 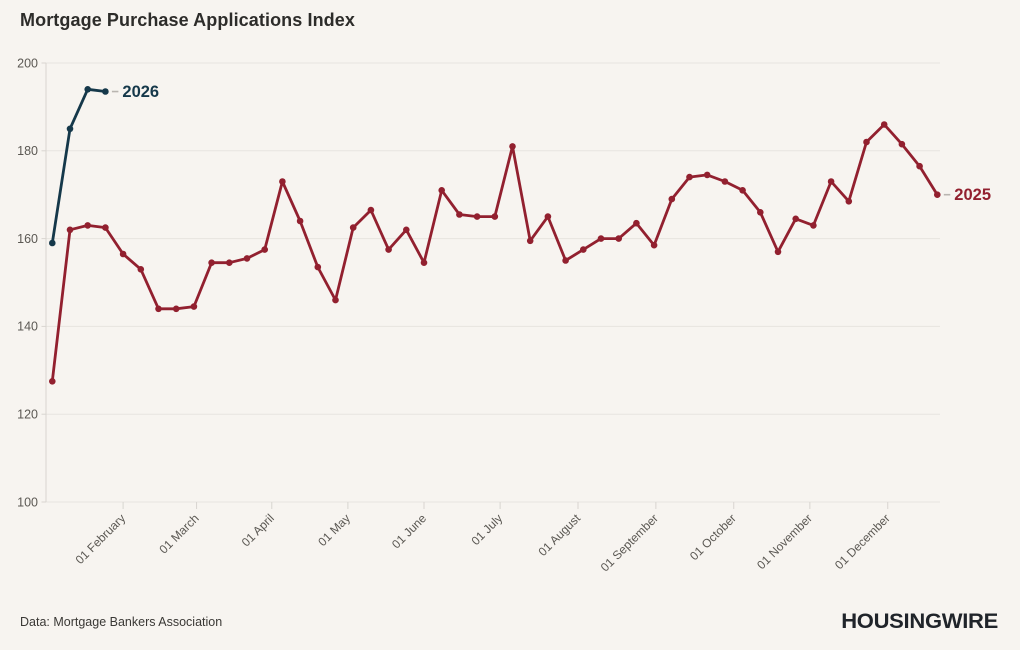 What do you see at coordinates (140, 92) in the screenshot?
I see `series-label-2026: 2026` at bounding box center [140, 92].